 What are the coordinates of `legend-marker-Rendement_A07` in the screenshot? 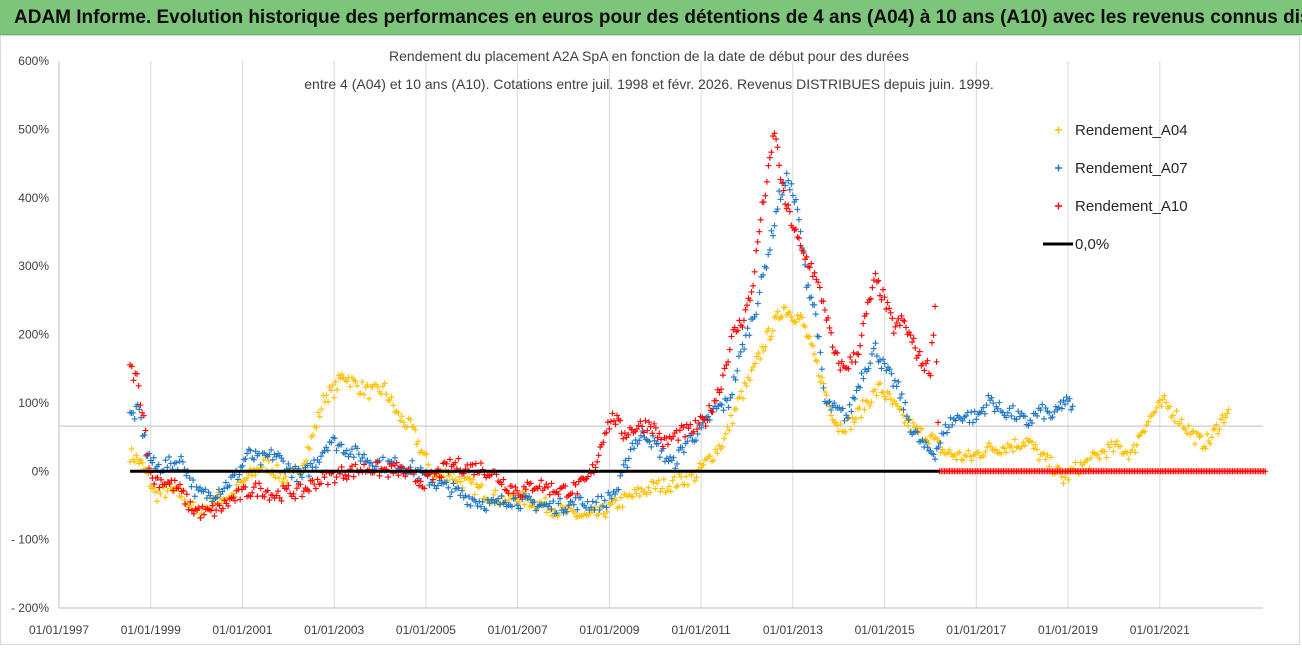 It's located at (1058, 168).